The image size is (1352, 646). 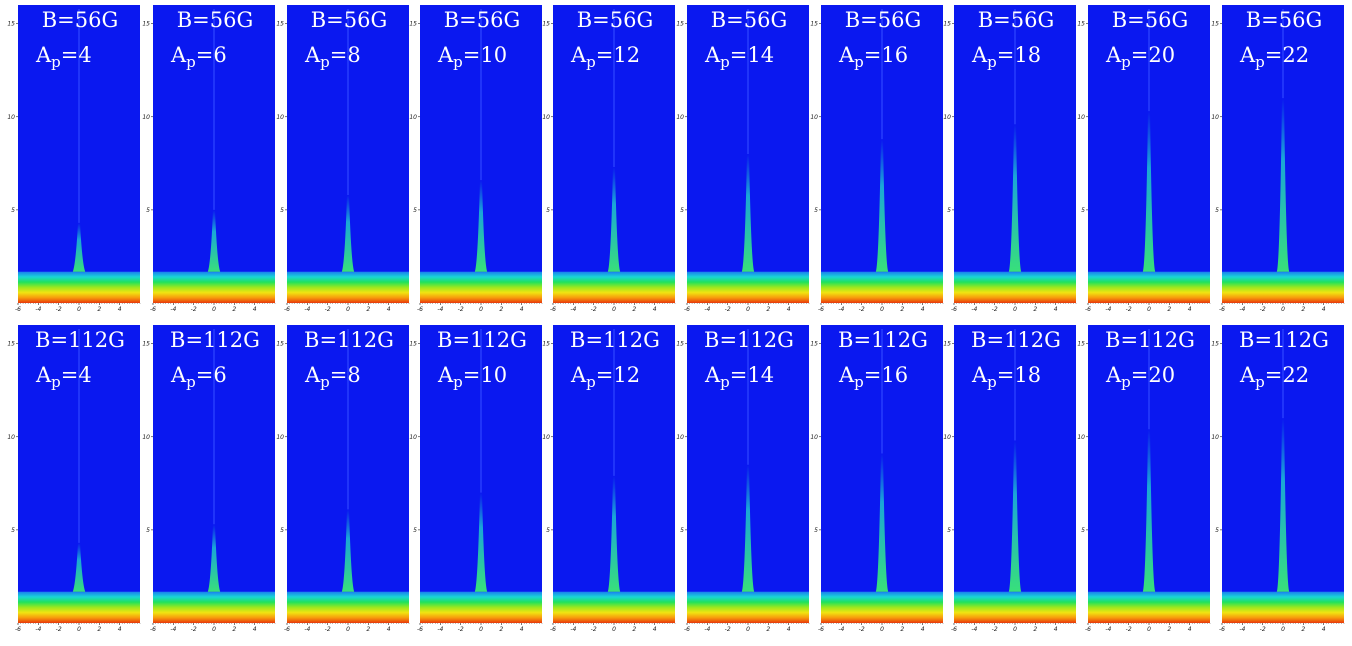 I want to click on spectrum-panel: 5 10 15 -6 -4 -2 0 2 4 B=112G Ap=20, so click(x=1146, y=479).